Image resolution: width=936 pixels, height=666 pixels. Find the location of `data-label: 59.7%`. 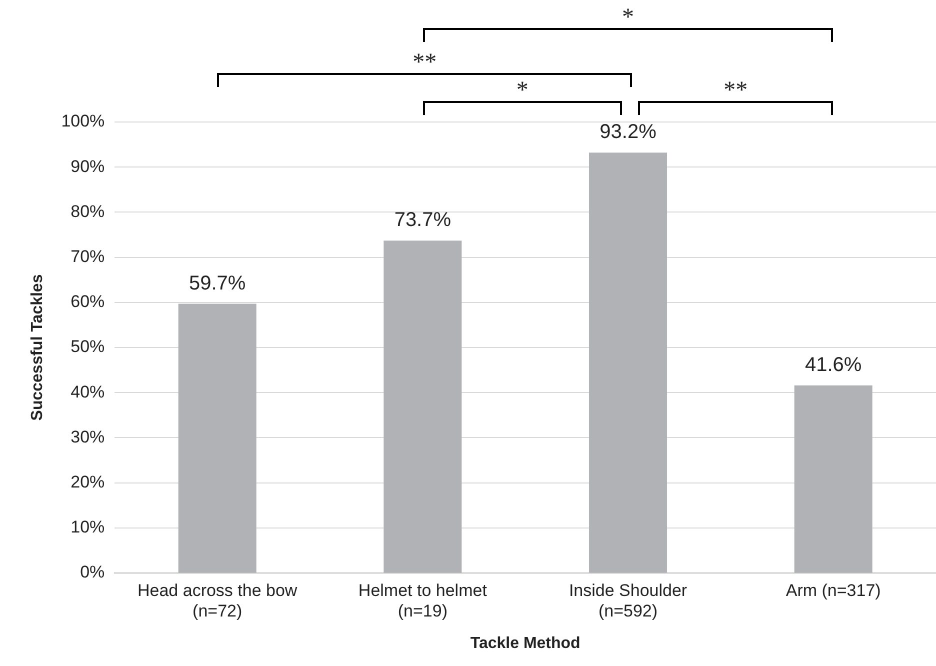

data-label: 59.7% is located at coordinates (217, 283).